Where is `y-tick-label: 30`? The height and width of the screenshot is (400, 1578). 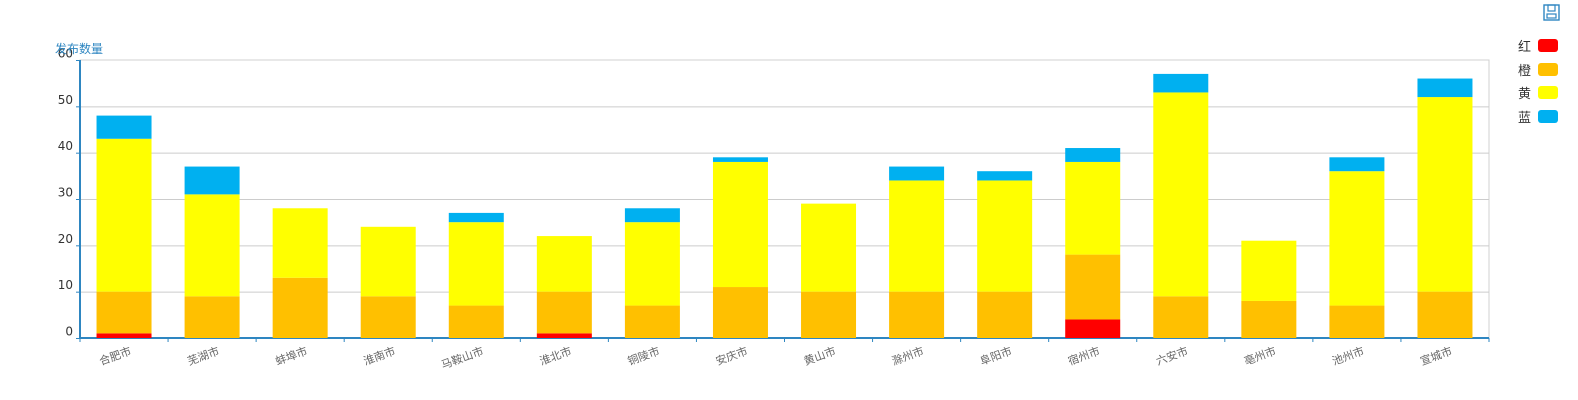 y-tick-label: 30 is located at coordinates (65, 193).